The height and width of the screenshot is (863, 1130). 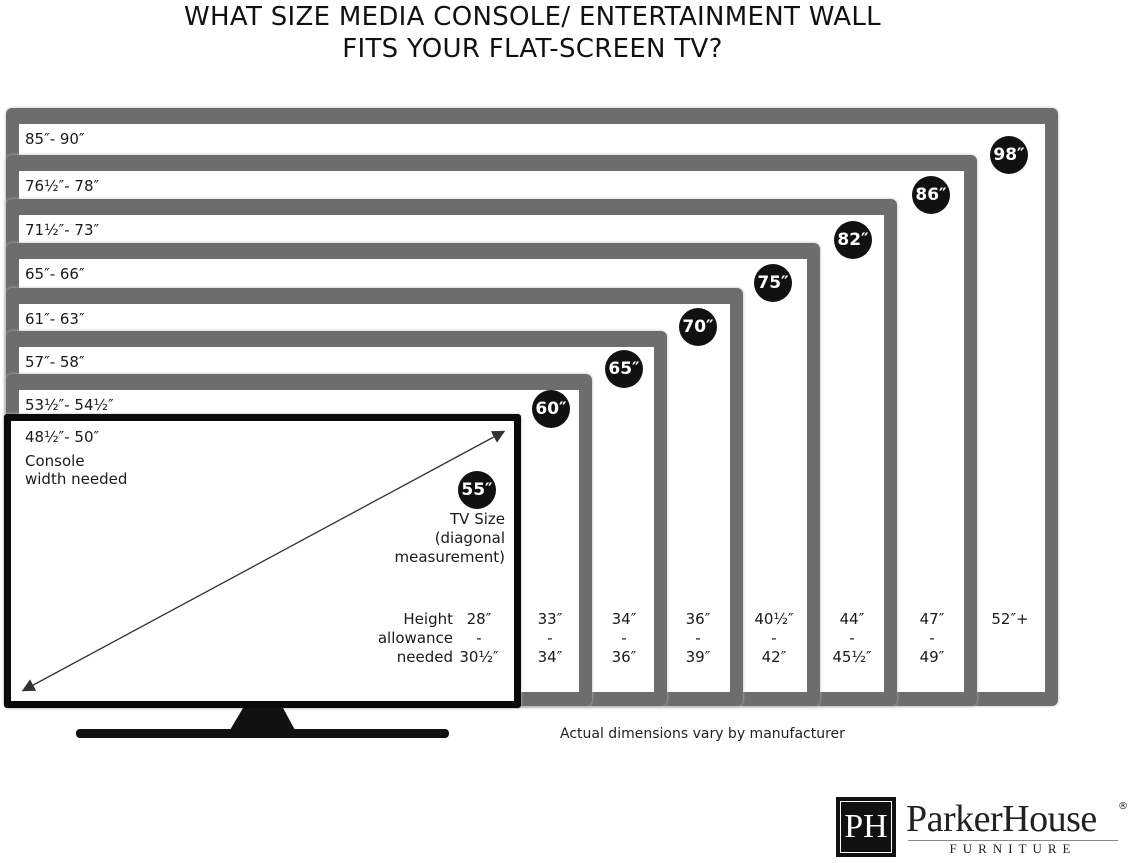 What do you see at coordinates (424, 657) in the screenshot?
I see `height-label: needed` at bounding box center [424, 657].